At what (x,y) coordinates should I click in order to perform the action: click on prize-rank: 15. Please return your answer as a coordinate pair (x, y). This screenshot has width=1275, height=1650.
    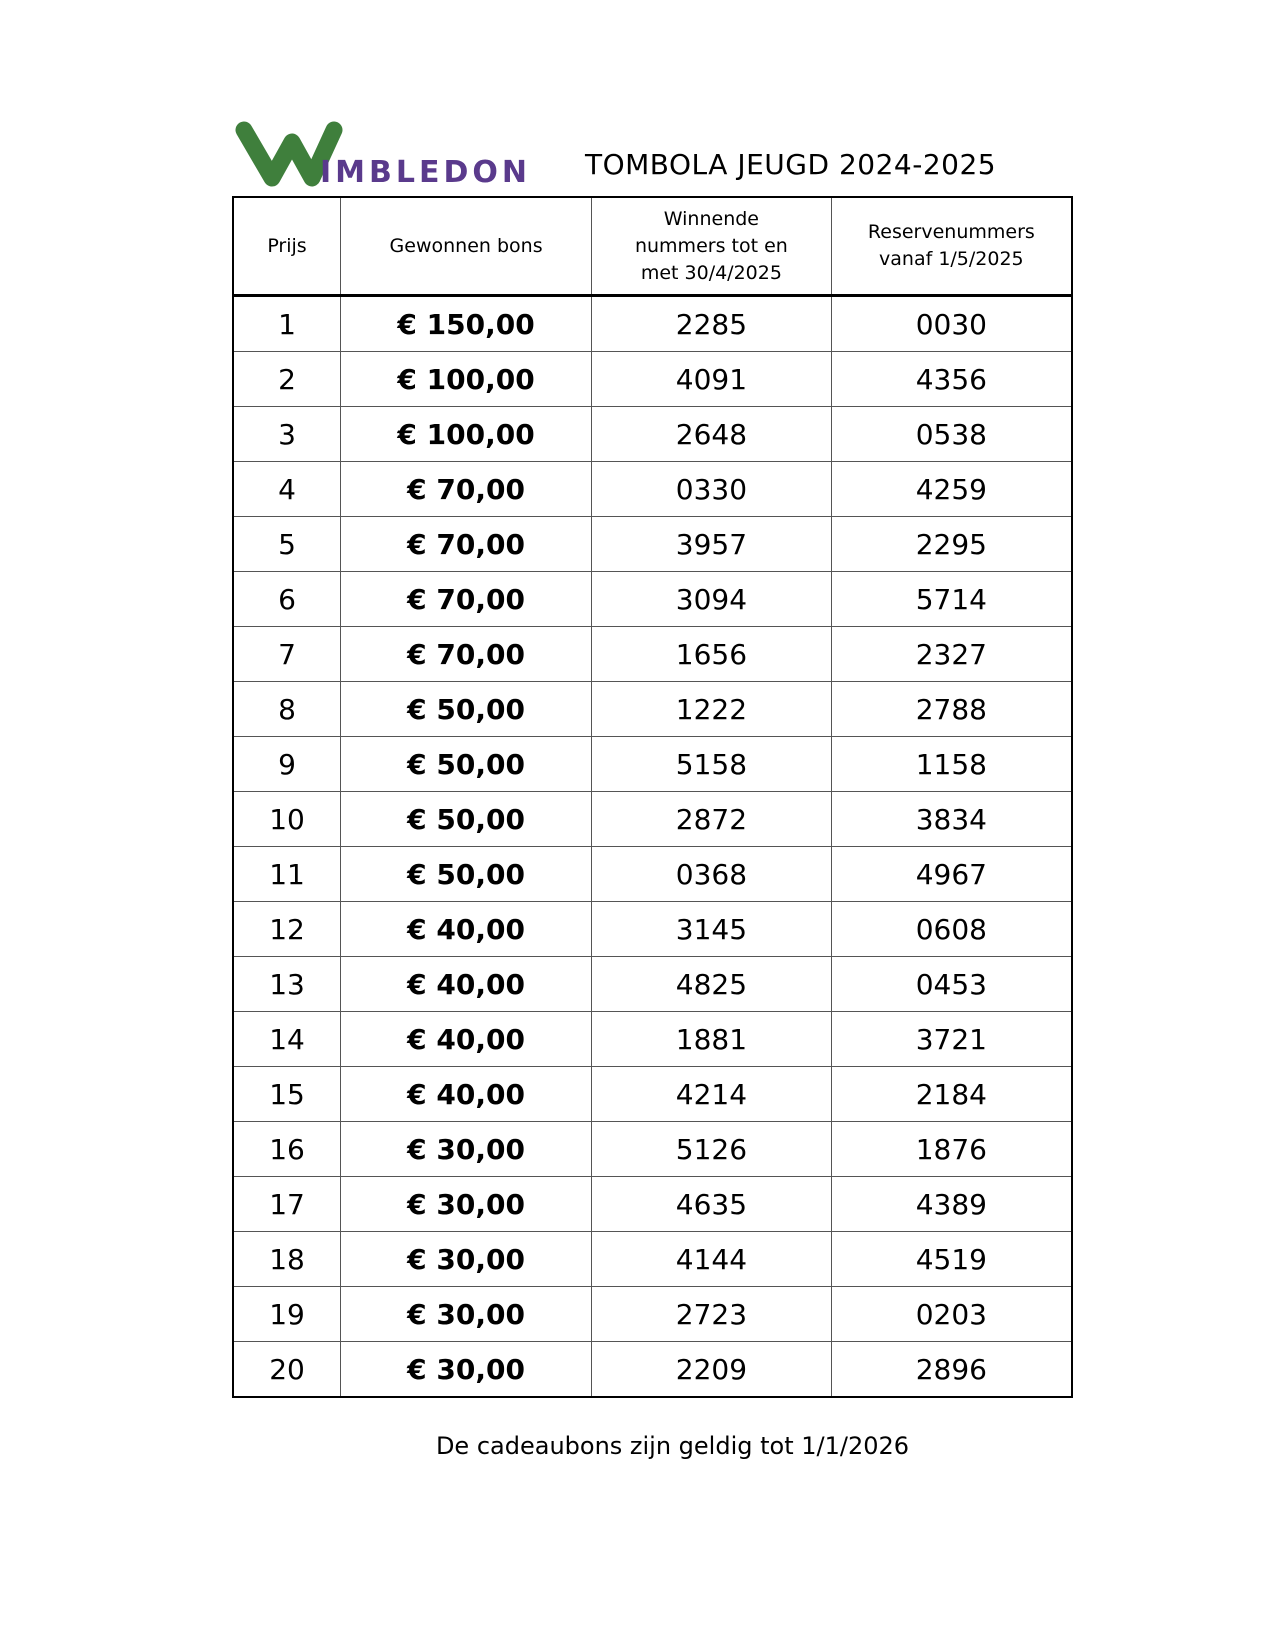
    Looking at the image, I should click on (287, 1094).